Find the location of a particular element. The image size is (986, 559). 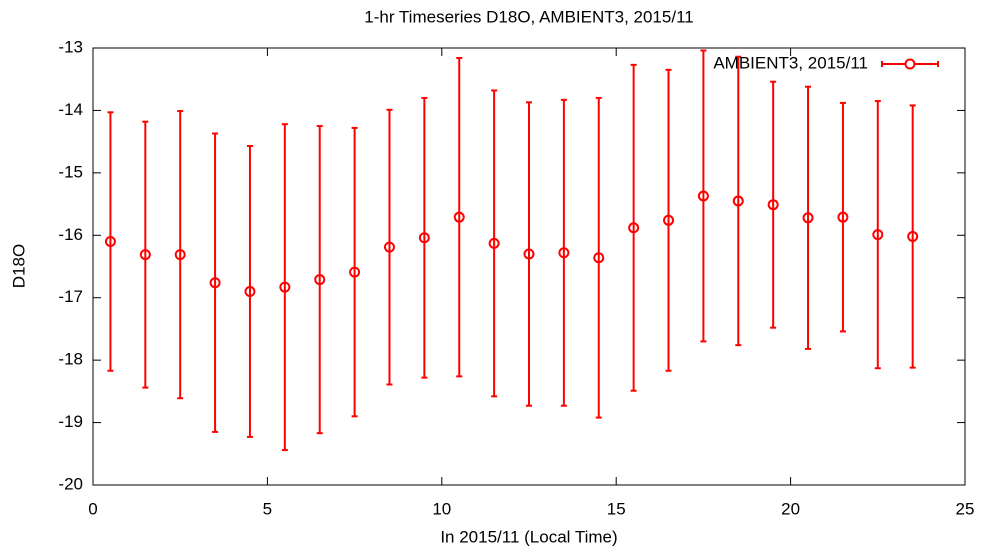

x-tick-label: 5 is located at coordinates (267, 508).